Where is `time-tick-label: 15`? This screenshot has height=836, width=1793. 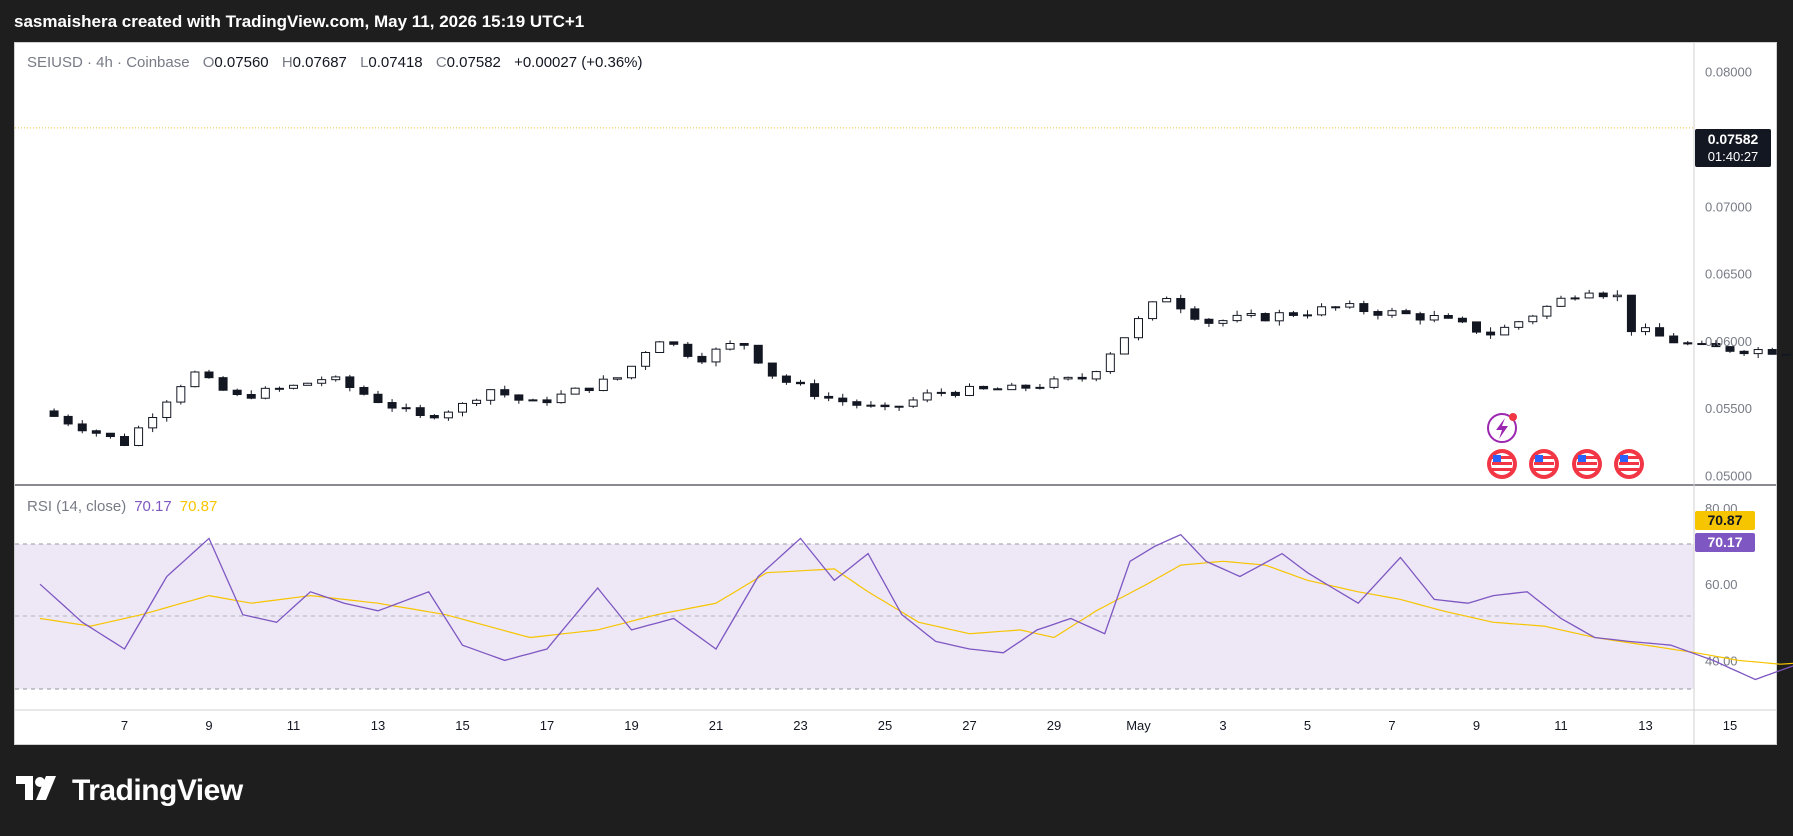
time-tick-label: 15 is located at coordinates (462, 725).